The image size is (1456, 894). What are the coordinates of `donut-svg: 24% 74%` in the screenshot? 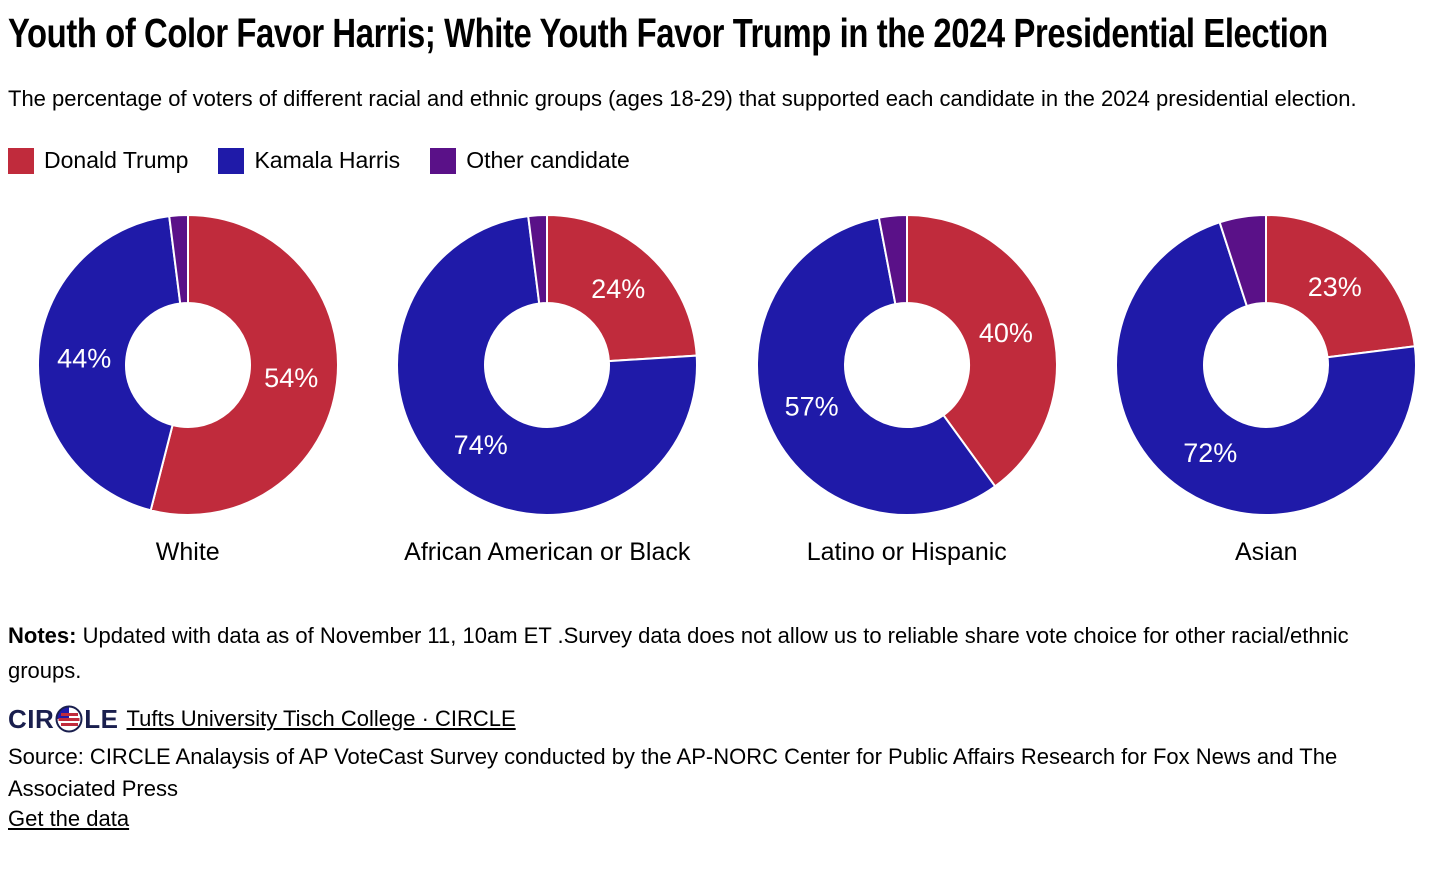 It's located at (547, 365).